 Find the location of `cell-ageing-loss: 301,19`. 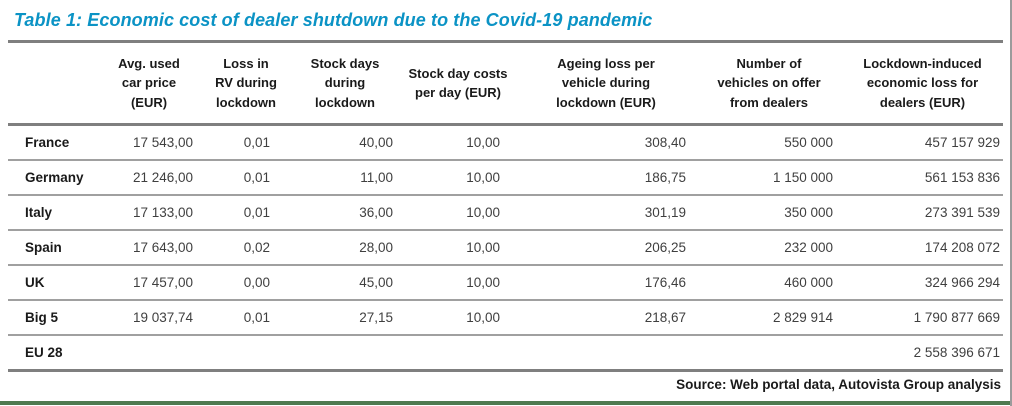

cell-ageing-loss: 301,19 is located at coordinates (665, 212).